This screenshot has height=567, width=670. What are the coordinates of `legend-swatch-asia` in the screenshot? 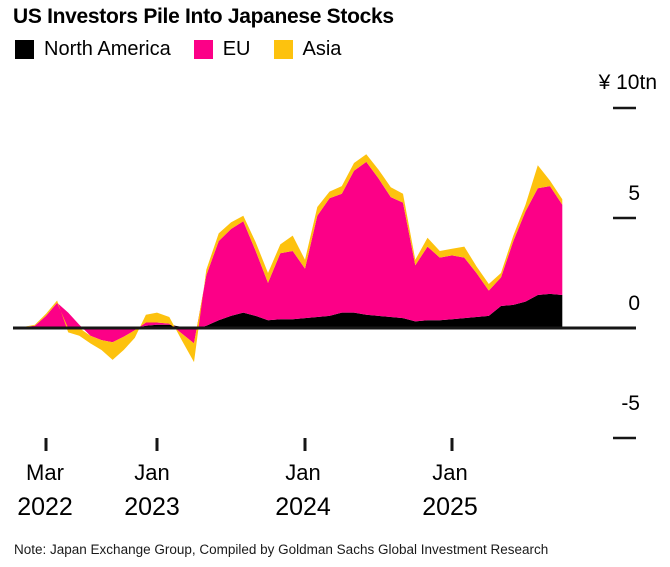 It's located at (283, 49).